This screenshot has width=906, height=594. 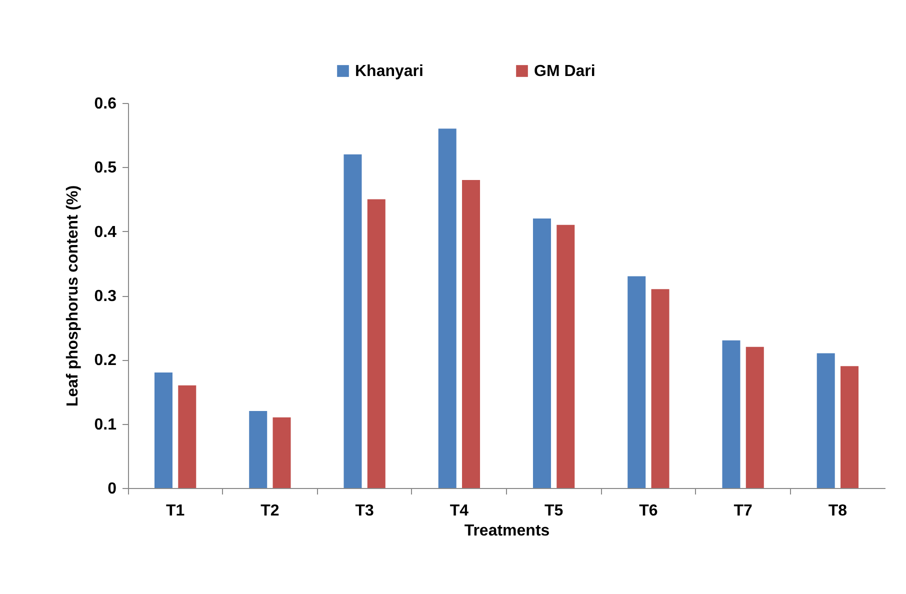 I want to click on x-tick-label: T1, so click(x=175, y=511).